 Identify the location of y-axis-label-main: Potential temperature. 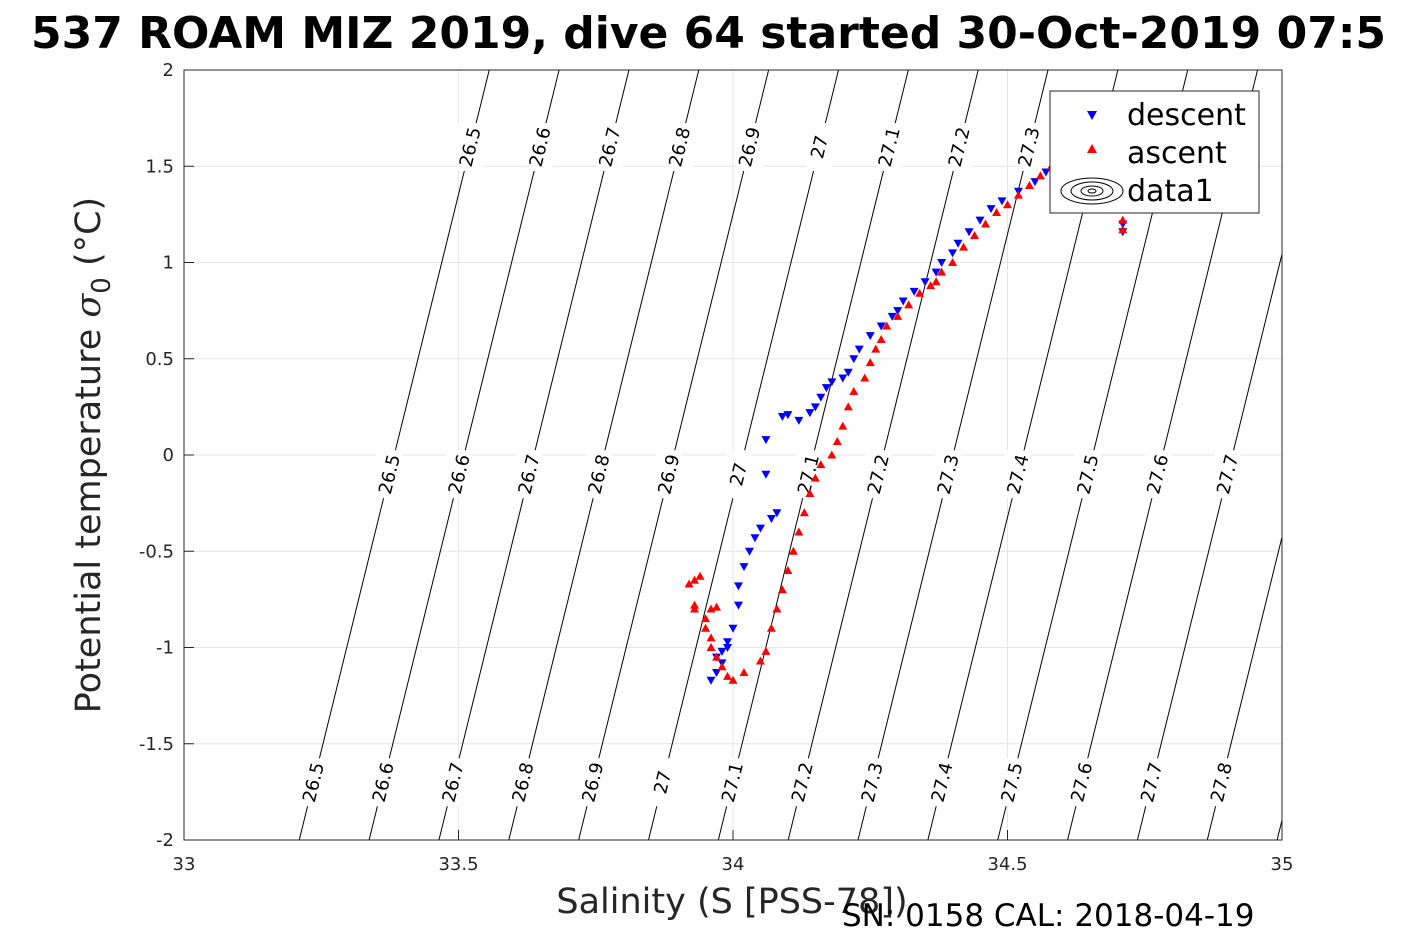
(89, 516).